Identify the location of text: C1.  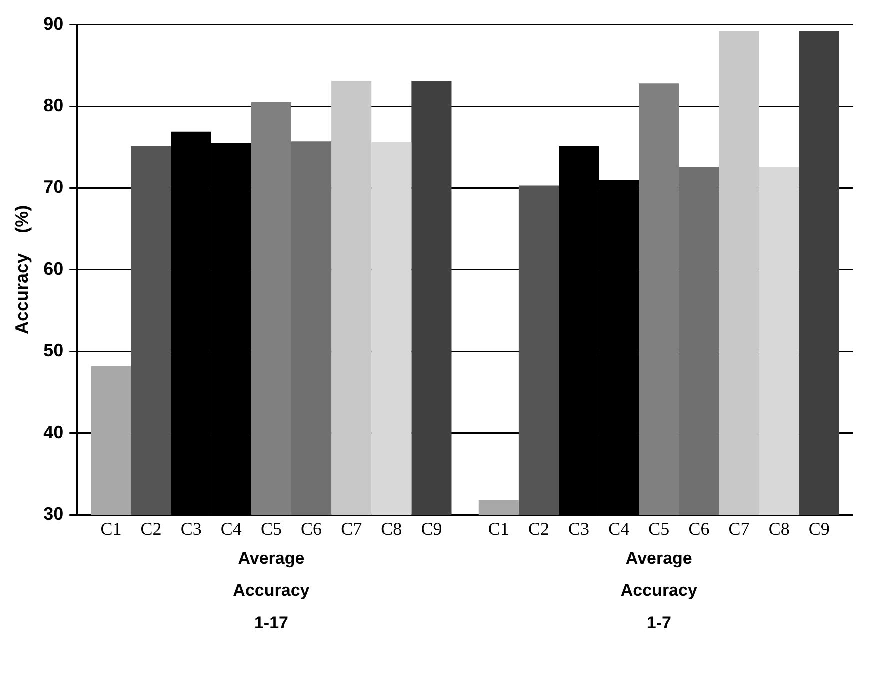
(499, 528).